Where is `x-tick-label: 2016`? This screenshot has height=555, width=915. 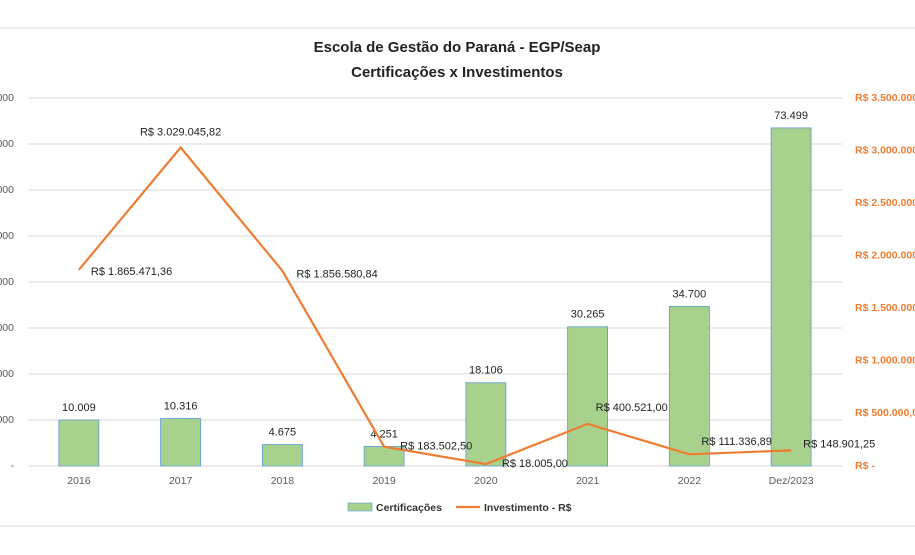
x-tick-label: 2016 is located at coordinates (79, 481).